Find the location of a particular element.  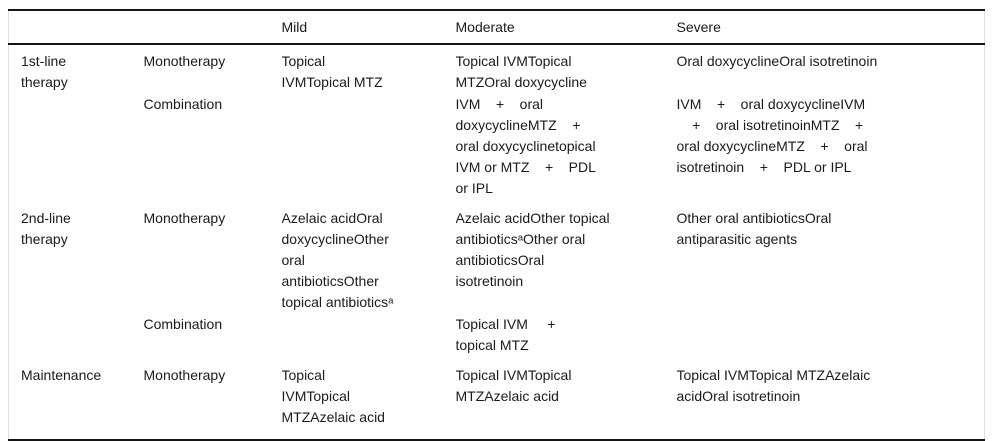

header-row: Mild Moderate Severe is located at coordinates (496, 27).